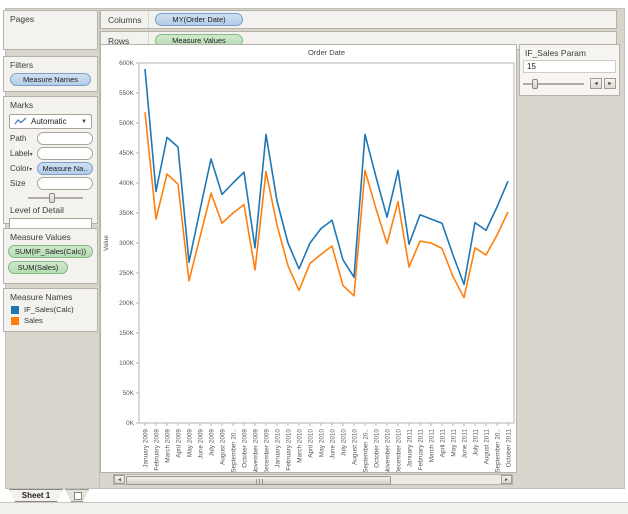  I want to click on y-tick-label: 150K, so click(127, 333).